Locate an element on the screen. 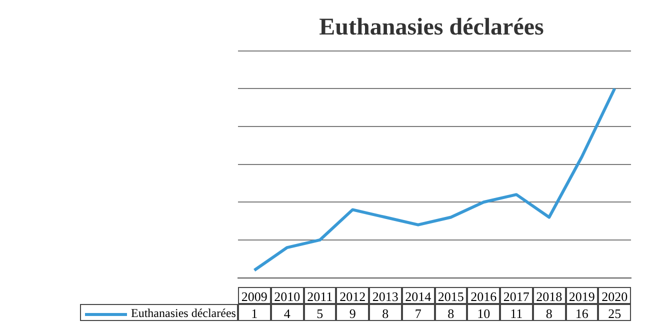 Image resolution: width=651 pixels, height=331 pixels. data-label: 7 is located at coordinates (418, 312).